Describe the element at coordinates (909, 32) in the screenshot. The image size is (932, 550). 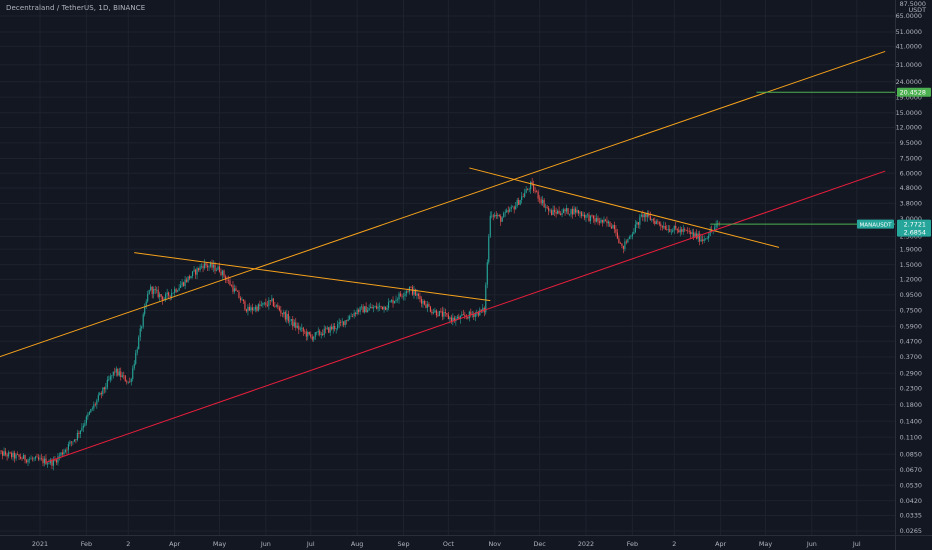
I see `y-tick-label: 51.0000` at that location.